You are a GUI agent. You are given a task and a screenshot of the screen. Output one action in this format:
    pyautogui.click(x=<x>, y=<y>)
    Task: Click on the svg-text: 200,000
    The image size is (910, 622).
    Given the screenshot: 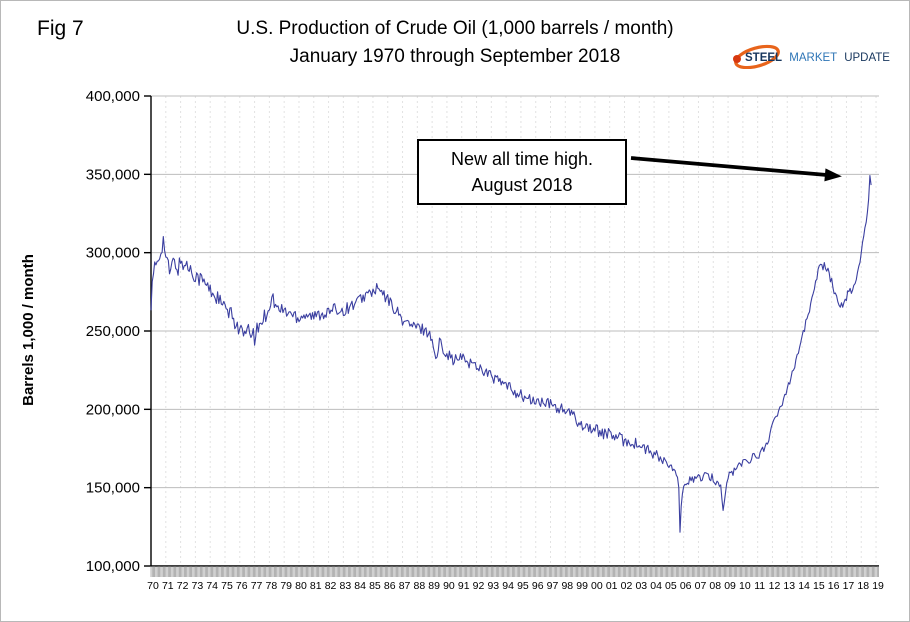 What is the action you would take?
    pyautogui.click(x=113, y=409)
    